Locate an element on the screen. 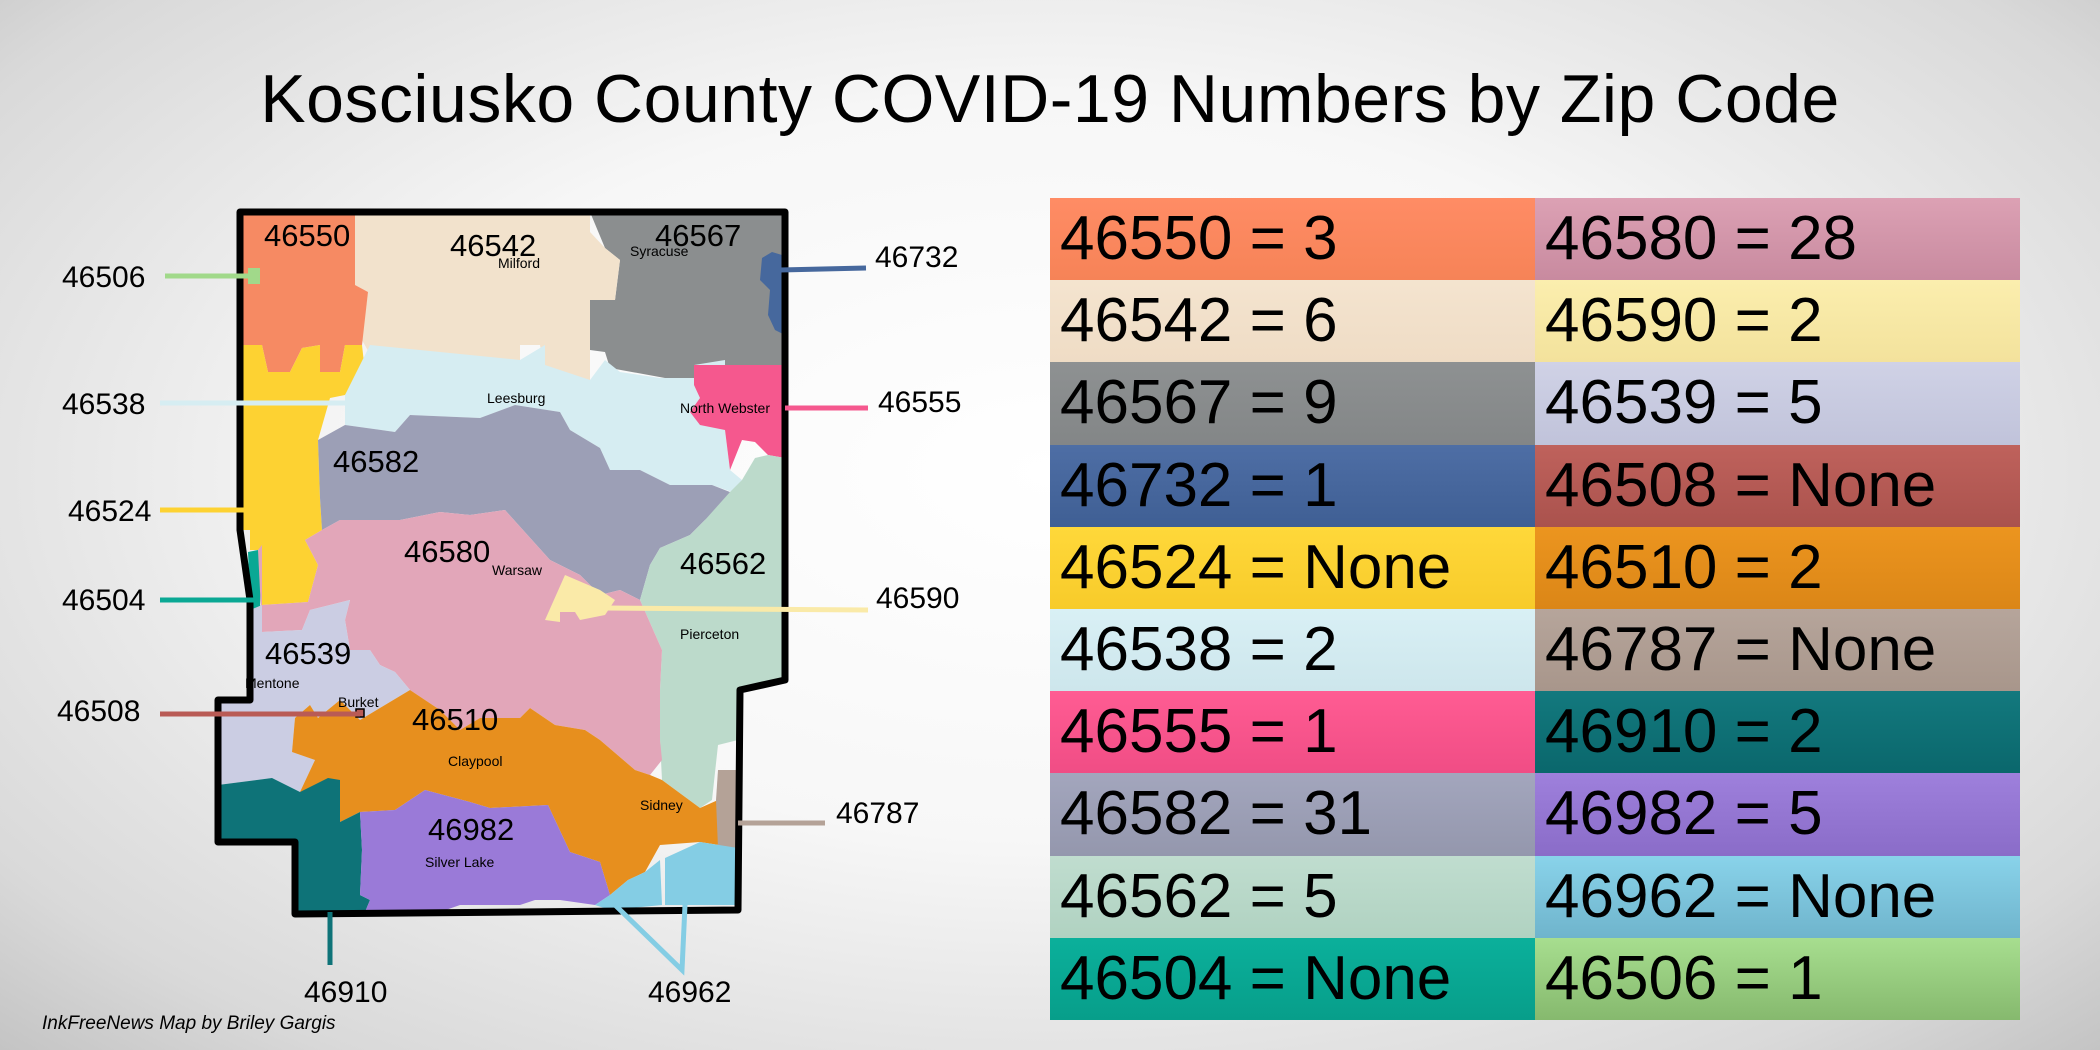 The width and height of the screenshot is (2100, 1050). legend-cell: 46550 = 3 is located at coordinates (1292, 239).